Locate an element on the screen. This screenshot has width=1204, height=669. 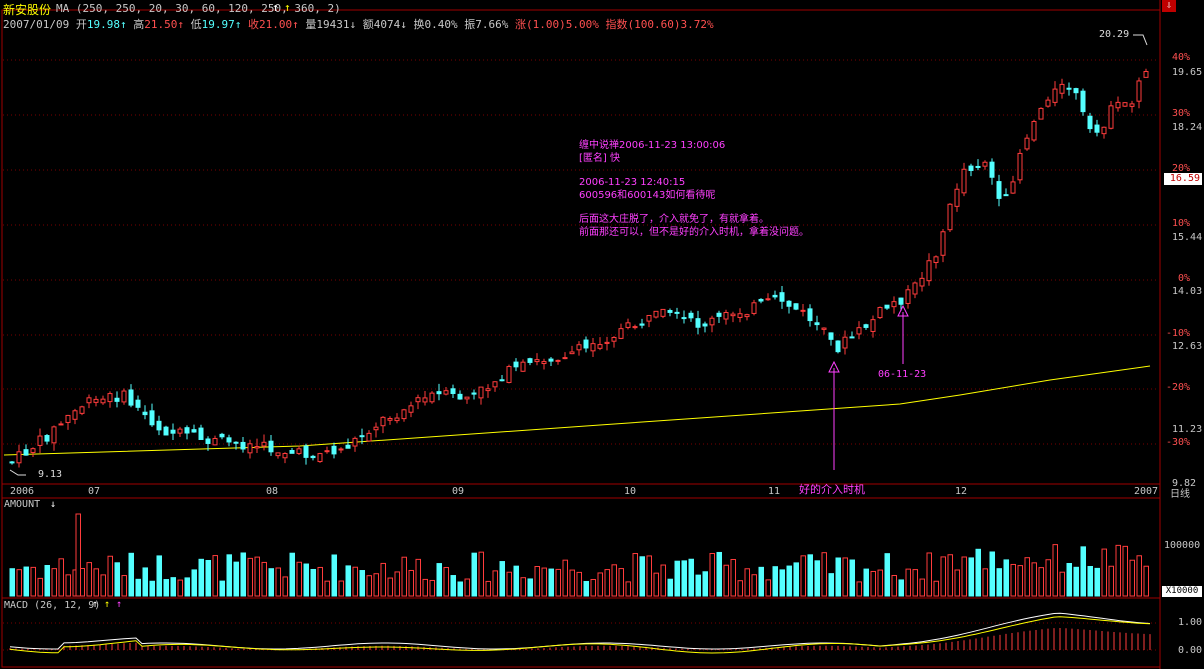
turnover-label: 换 is located at coordinates (419, 24).